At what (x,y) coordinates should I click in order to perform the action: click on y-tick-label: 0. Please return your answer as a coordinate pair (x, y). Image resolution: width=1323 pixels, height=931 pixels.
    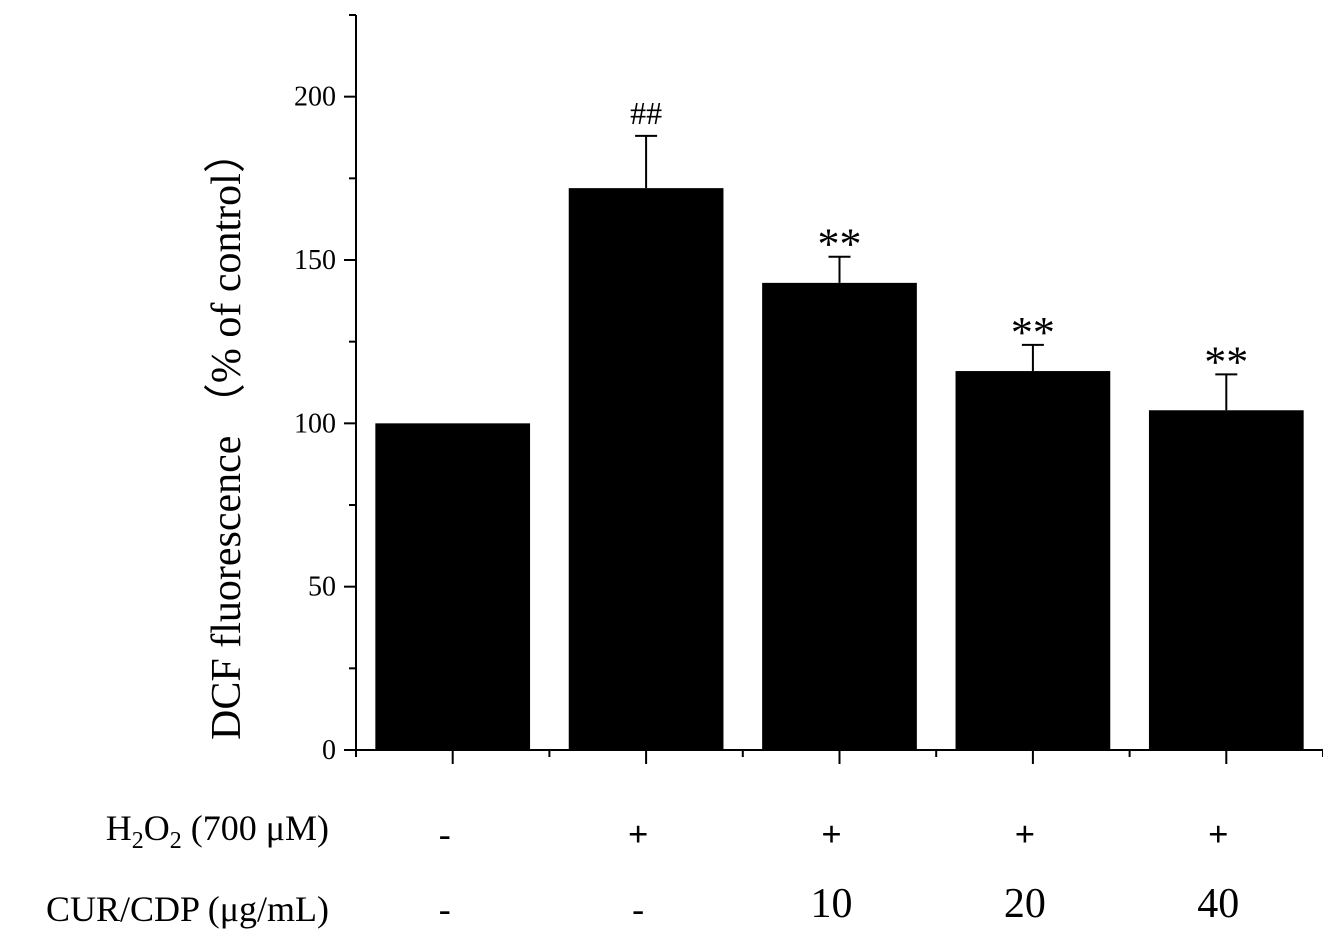
    Looking at the image, I should click on (329, 750).